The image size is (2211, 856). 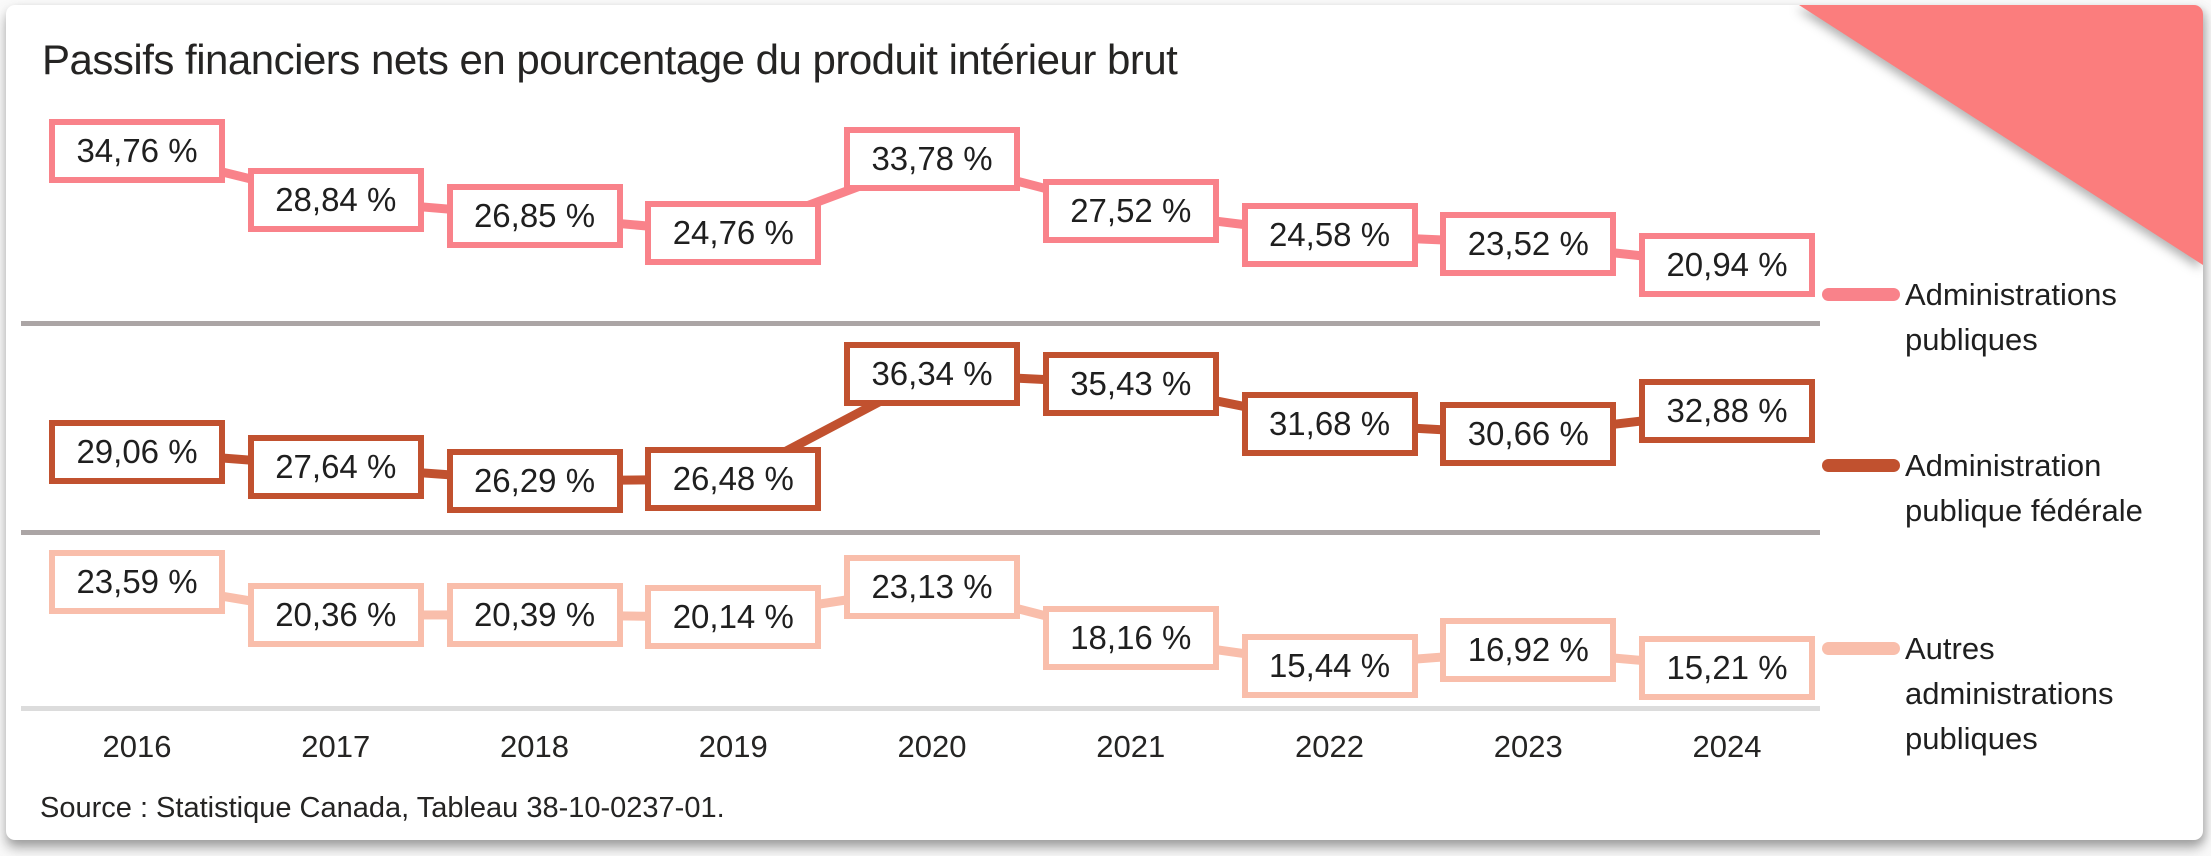 I want to click on corner-accent-triangle, so click(x=2001, y=135).